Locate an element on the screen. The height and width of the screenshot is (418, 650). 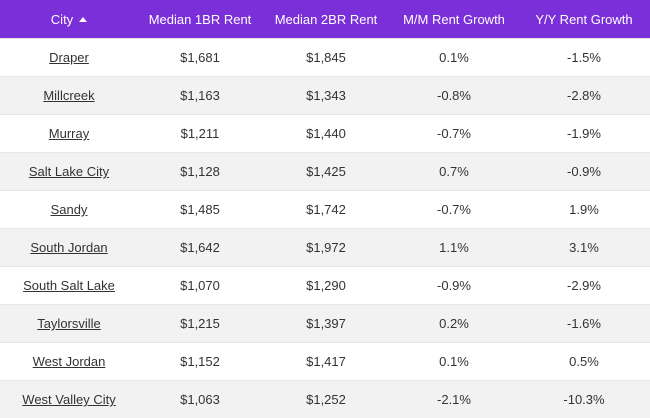
table-cell: Taylorsville is located at coordinates (69, 324).